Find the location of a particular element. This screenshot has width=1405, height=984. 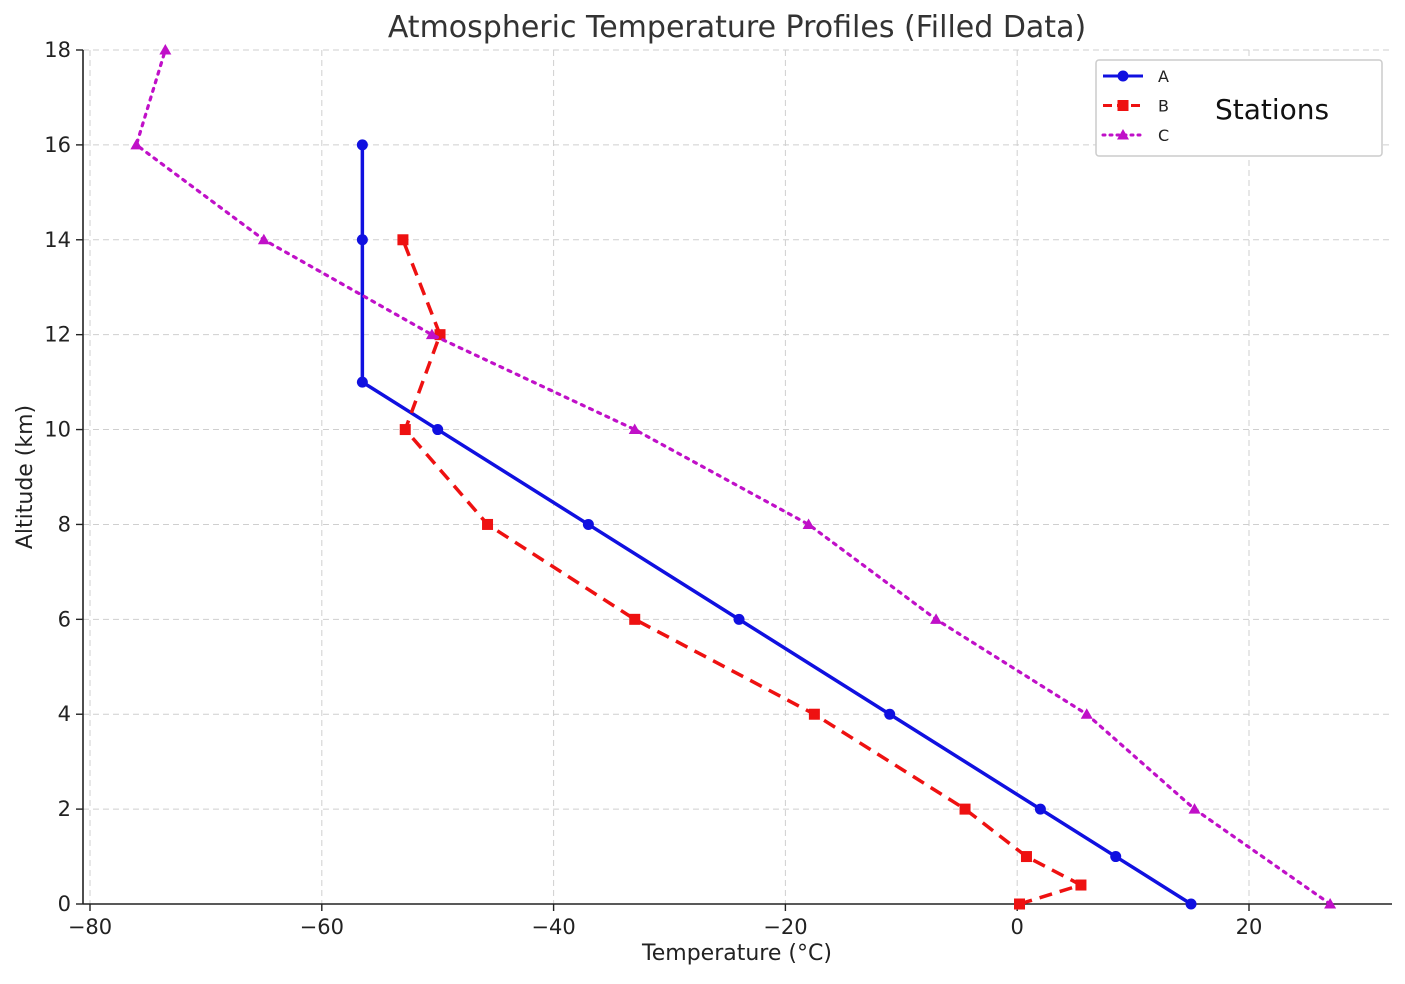

y-axis-label: Altitude (km) is located at coordinates (25, 477).